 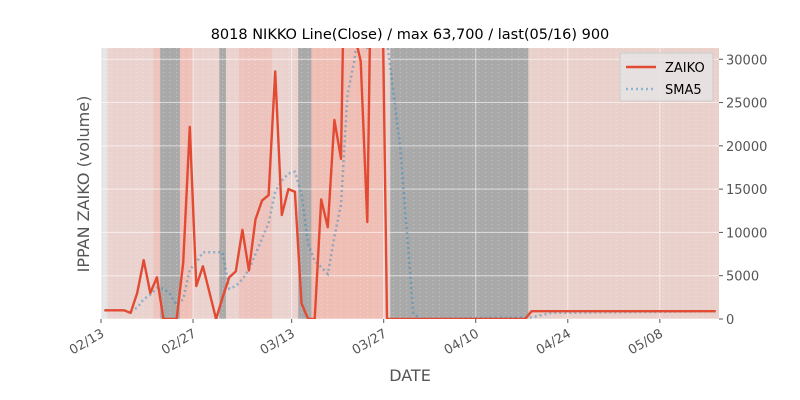 What do you see at coordinates (746, 104) in the screenshot?
I see `y-tick-label: 25000` at bounding box center [746, 104].